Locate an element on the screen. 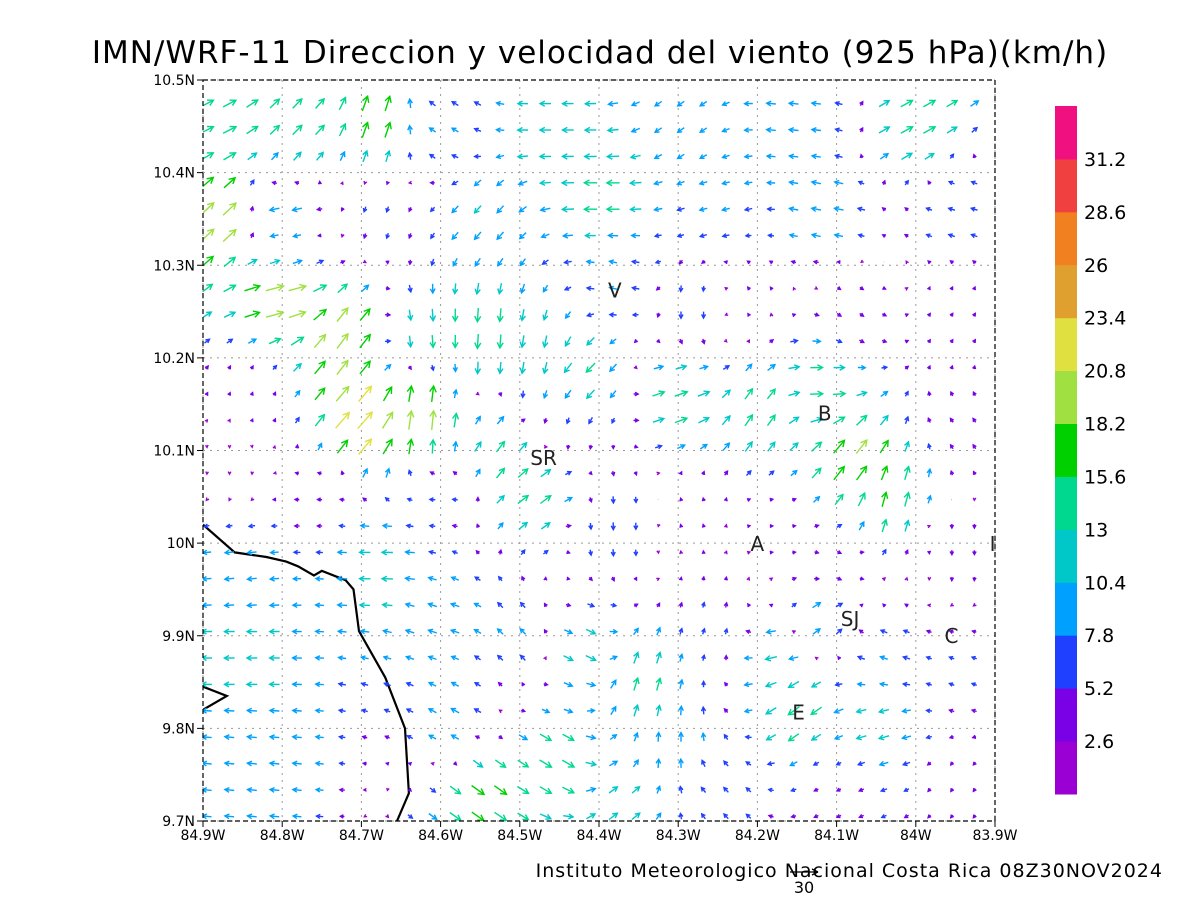 This screenshot has width=1200, height=900. place-label: E is located at coordinates (798, 713).